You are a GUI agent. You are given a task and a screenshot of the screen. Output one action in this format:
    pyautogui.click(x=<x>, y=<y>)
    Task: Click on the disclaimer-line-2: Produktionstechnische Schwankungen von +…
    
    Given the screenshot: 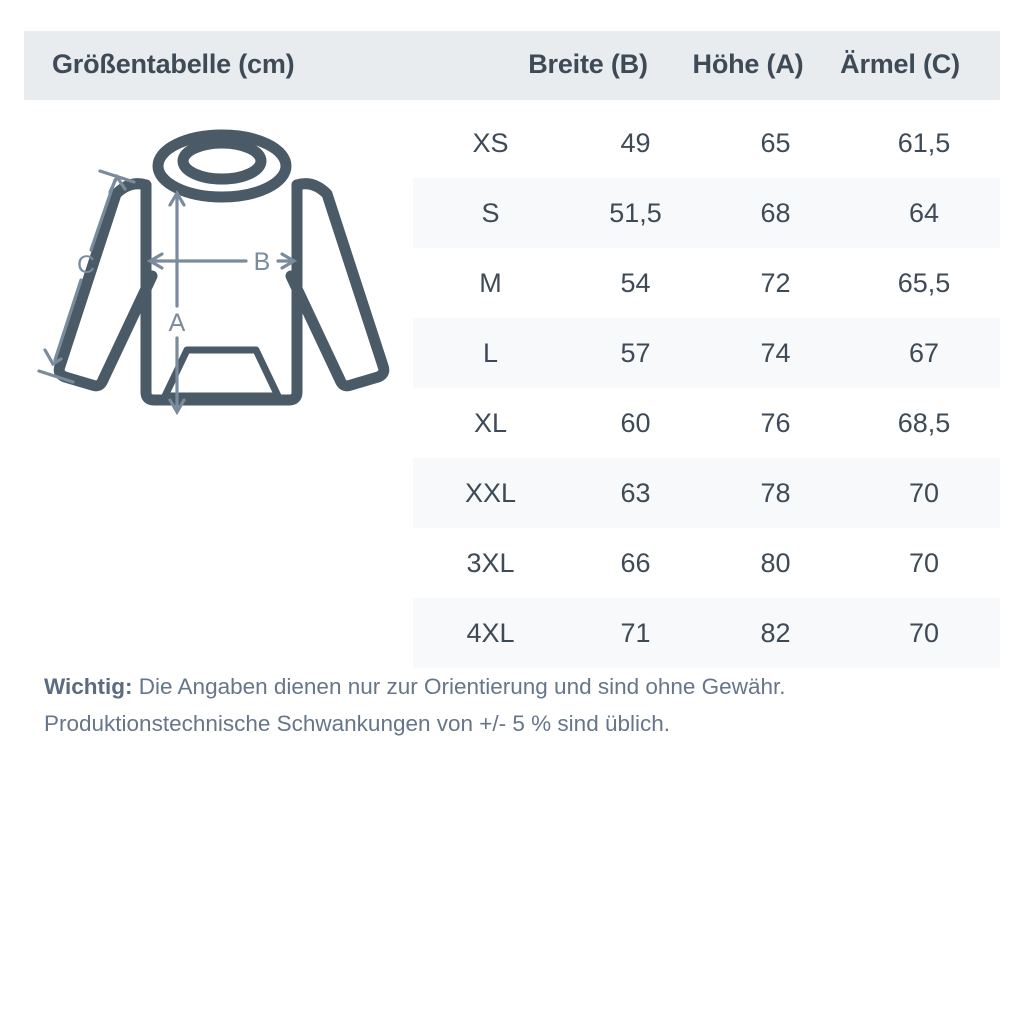 What is the action you would take?
    pyautogui.click(x=357, y=723)
    